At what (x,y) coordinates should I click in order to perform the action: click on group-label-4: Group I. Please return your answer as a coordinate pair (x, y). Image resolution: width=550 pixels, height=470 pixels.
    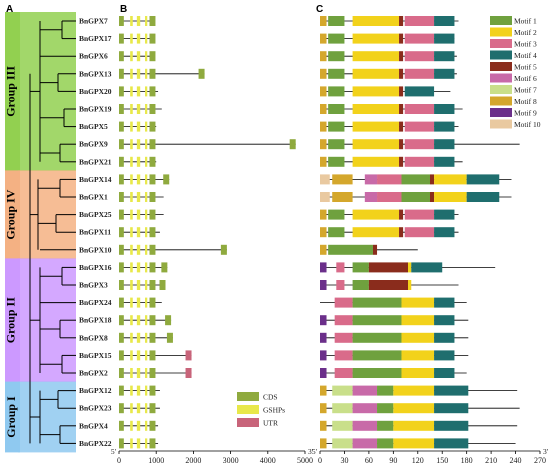
    Looking at the image, I should click on (11, 417).